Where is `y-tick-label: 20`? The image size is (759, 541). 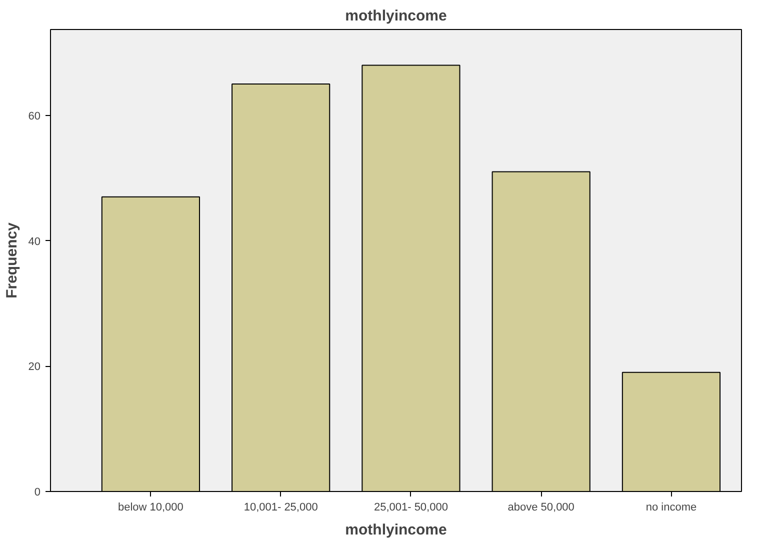 y-tick-label: 20 is located at coordinates (34, 367).